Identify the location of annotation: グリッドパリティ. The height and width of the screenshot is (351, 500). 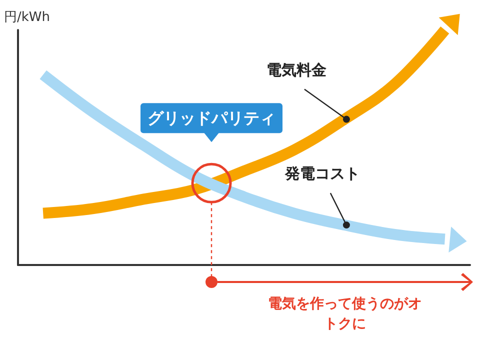
(212, 118).